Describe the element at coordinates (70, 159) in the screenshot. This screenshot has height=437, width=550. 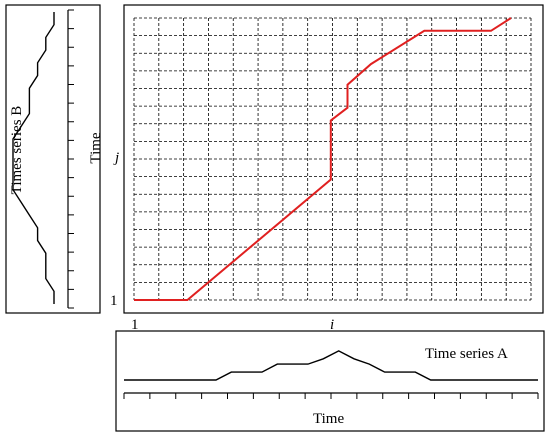
I see `series-b-time-axis` at that location.